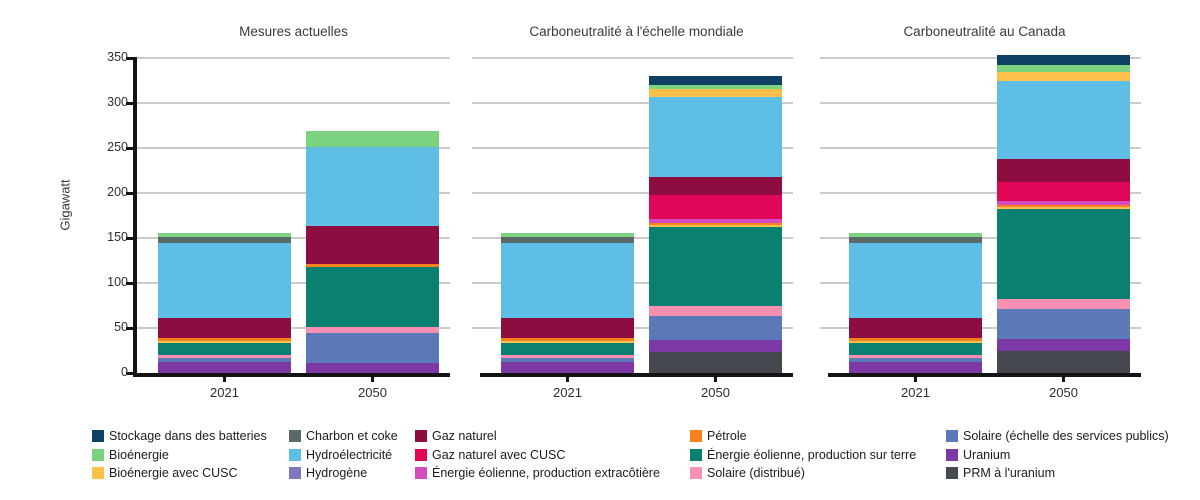 This screenshot has height=500, width=1200. I want to click on legend-item: Uranium, so click(1057, 455).